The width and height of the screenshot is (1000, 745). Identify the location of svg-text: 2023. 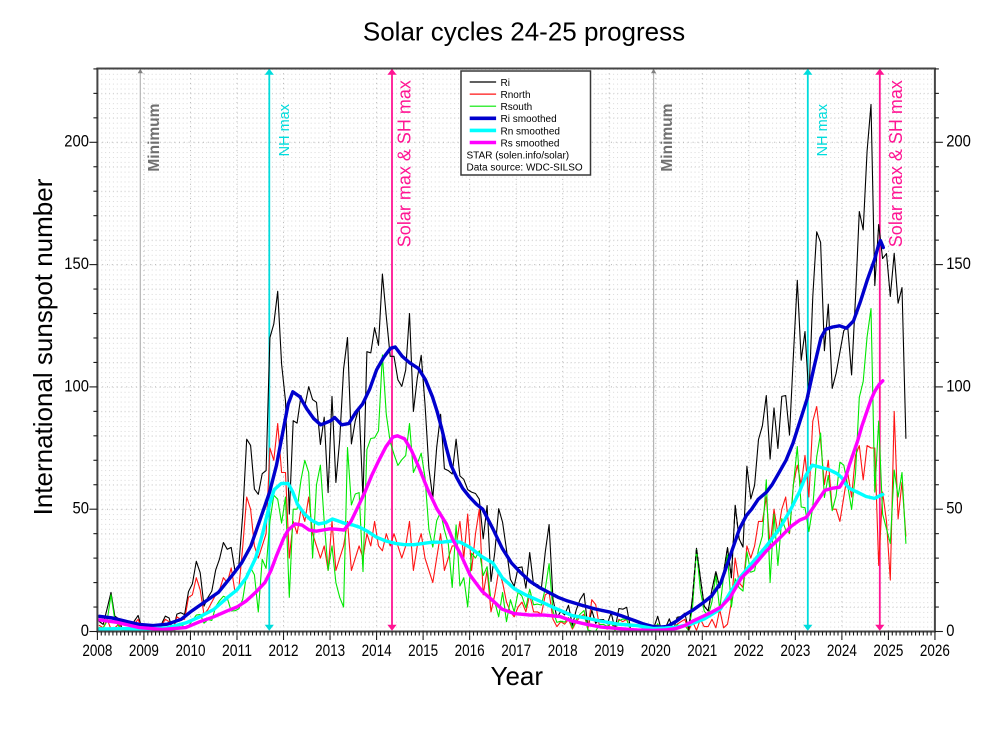
(795, 650).